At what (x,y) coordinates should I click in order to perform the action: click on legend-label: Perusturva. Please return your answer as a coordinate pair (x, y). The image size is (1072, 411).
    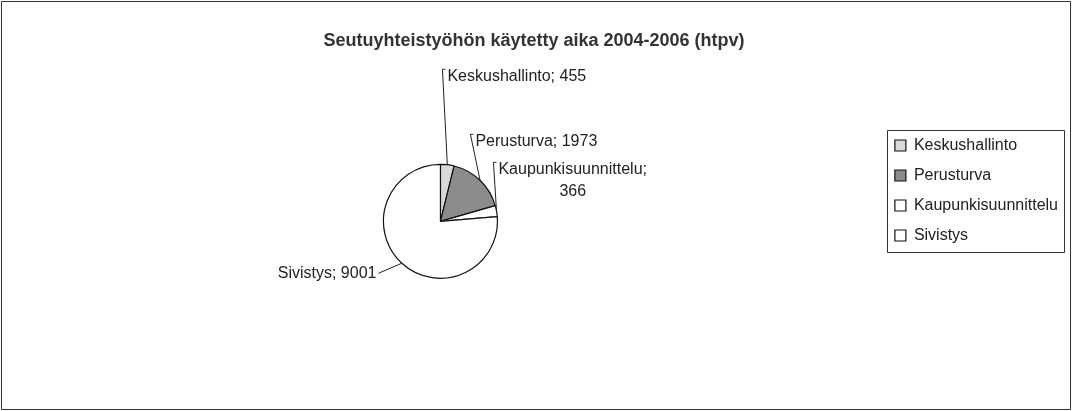
    Looking at the image, I should click on (952, 174).